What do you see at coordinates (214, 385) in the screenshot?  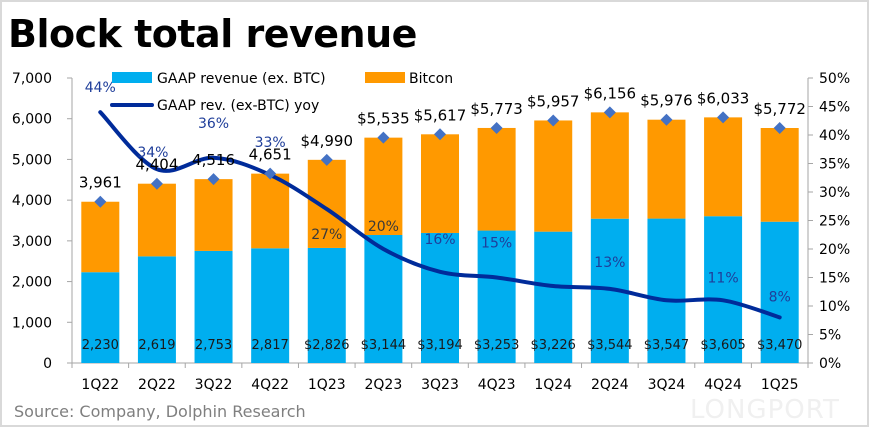 I see `x-tick-label: 3Q22` at bounding box center [214, 385].